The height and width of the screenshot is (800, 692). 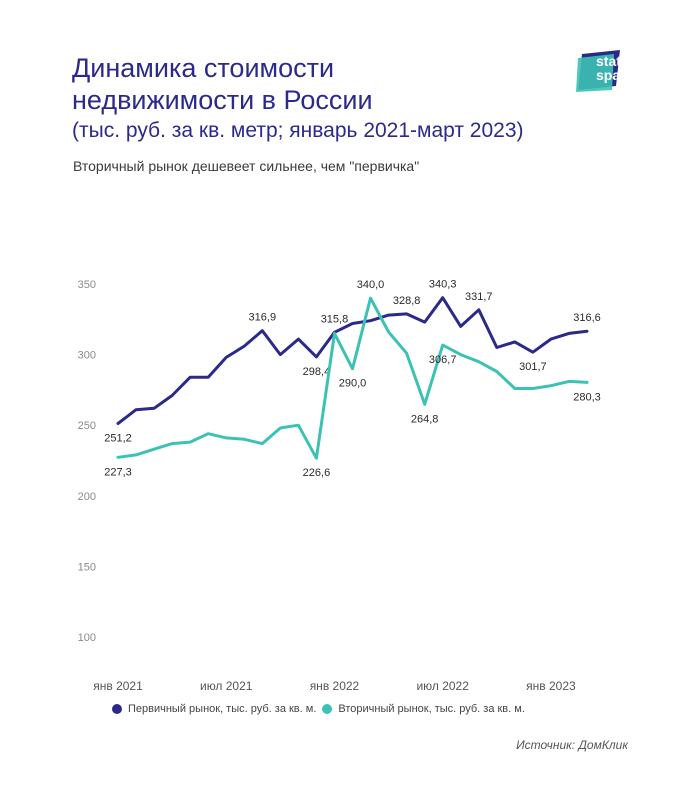 What do you see at coordinates (222, 709) in the screenshot?
I see `legend-label-primary: Первичный рынок, тыс. руб. за кв. м.` at bounding box center [222, 709].